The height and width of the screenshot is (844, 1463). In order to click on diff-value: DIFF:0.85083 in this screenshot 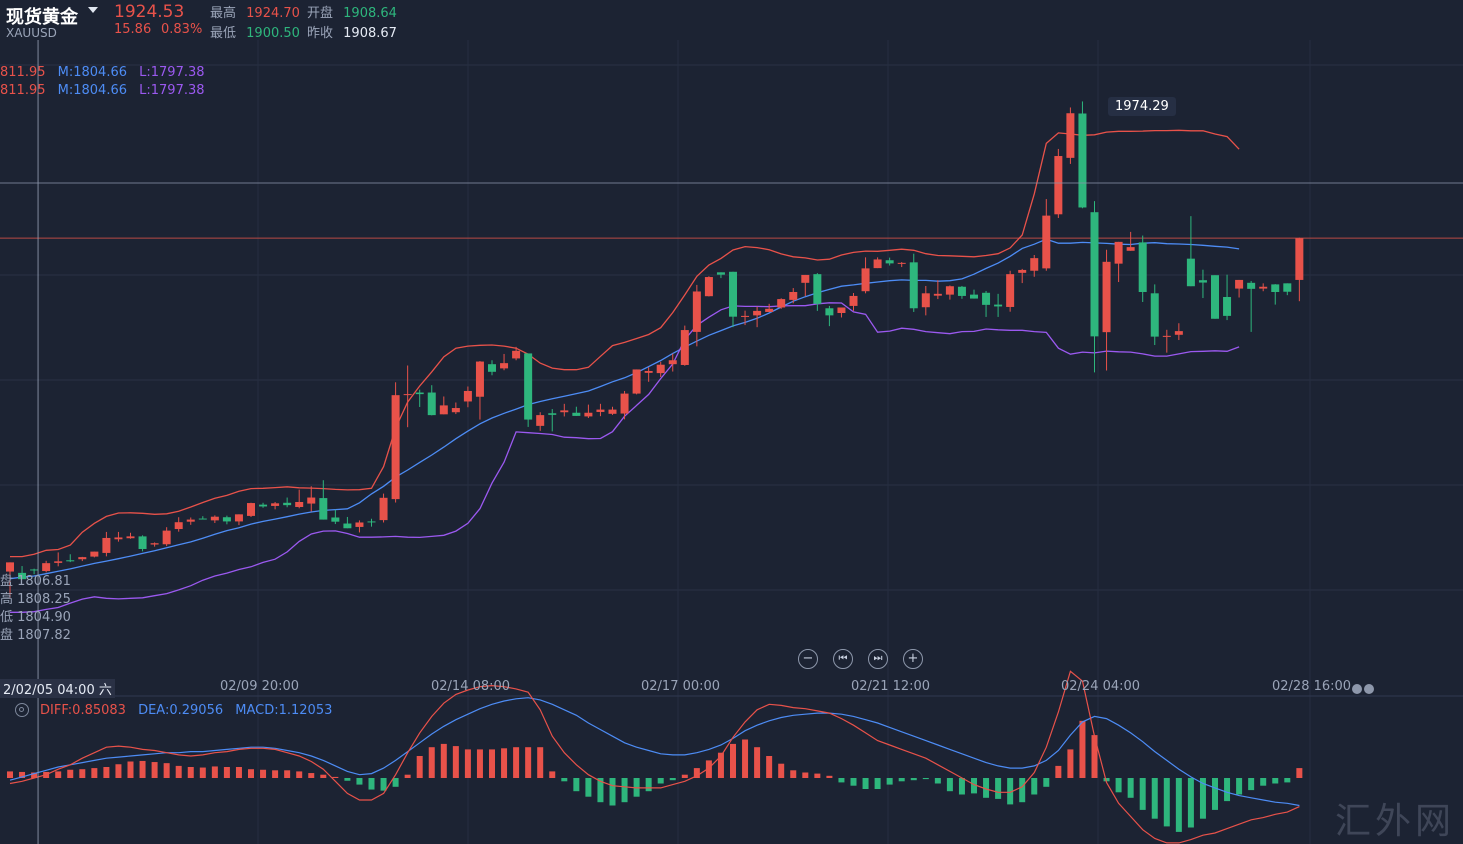, I will do `click(83, 710)`.